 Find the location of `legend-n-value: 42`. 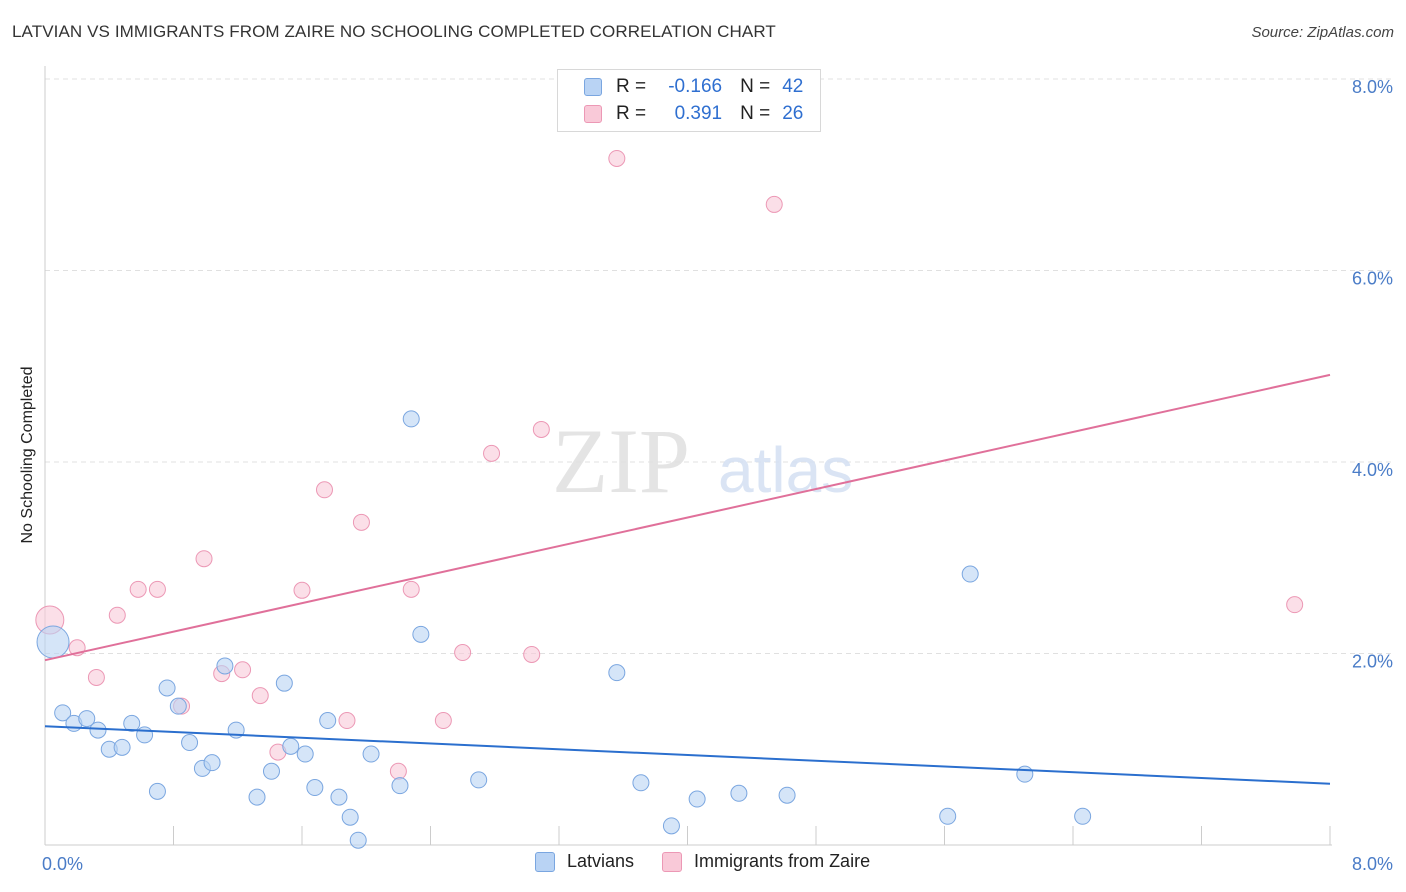

legend-n-value: 42 is located at coordinates (793, 86).